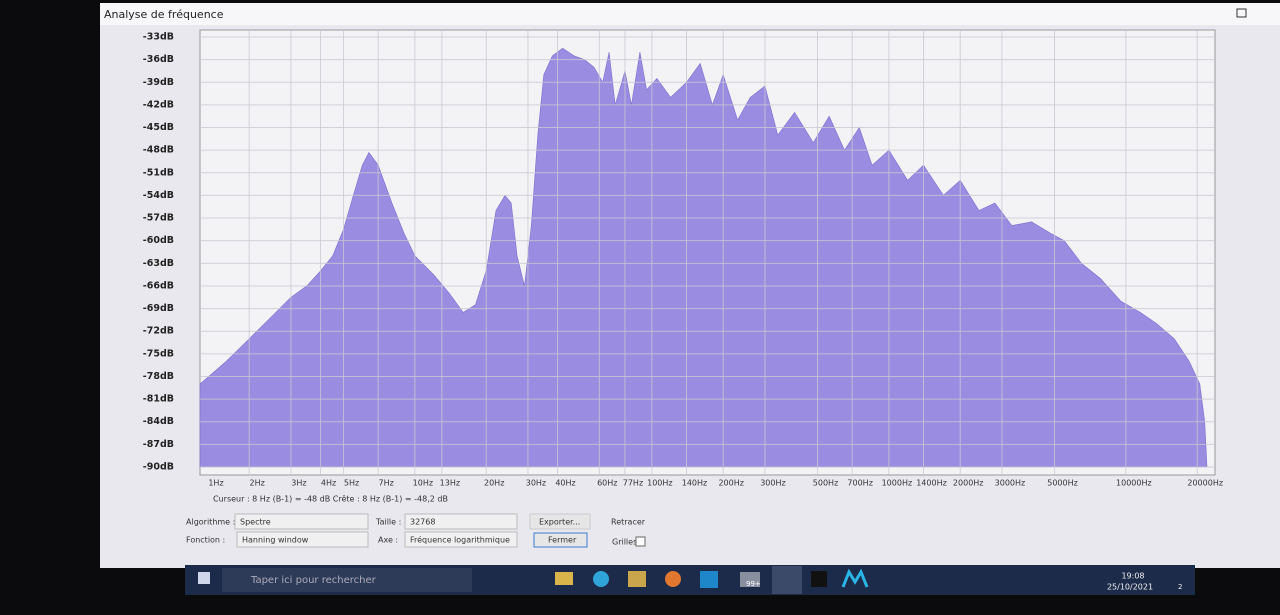 Image resolution: width=1280 pixels, height=615 pixels. What do you see at coordinates (772, 483) in the screenshot?
I see `x-tick-label: 300Hz` at bounding box center [772, 483].